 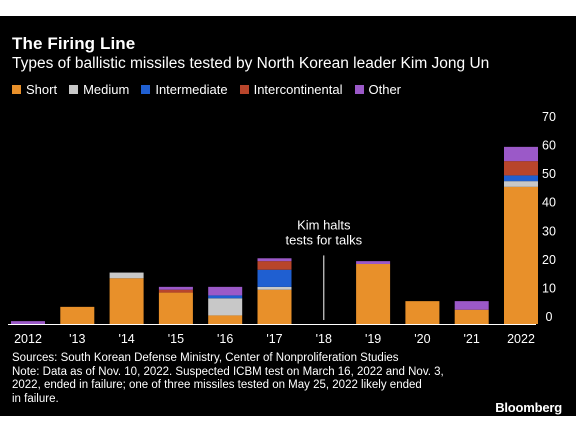 What do you see at coordinates (298, 89) in the screenshot?
I see `legend-label-intercontinental: Intercontinental` at bounding box center [298, 89].